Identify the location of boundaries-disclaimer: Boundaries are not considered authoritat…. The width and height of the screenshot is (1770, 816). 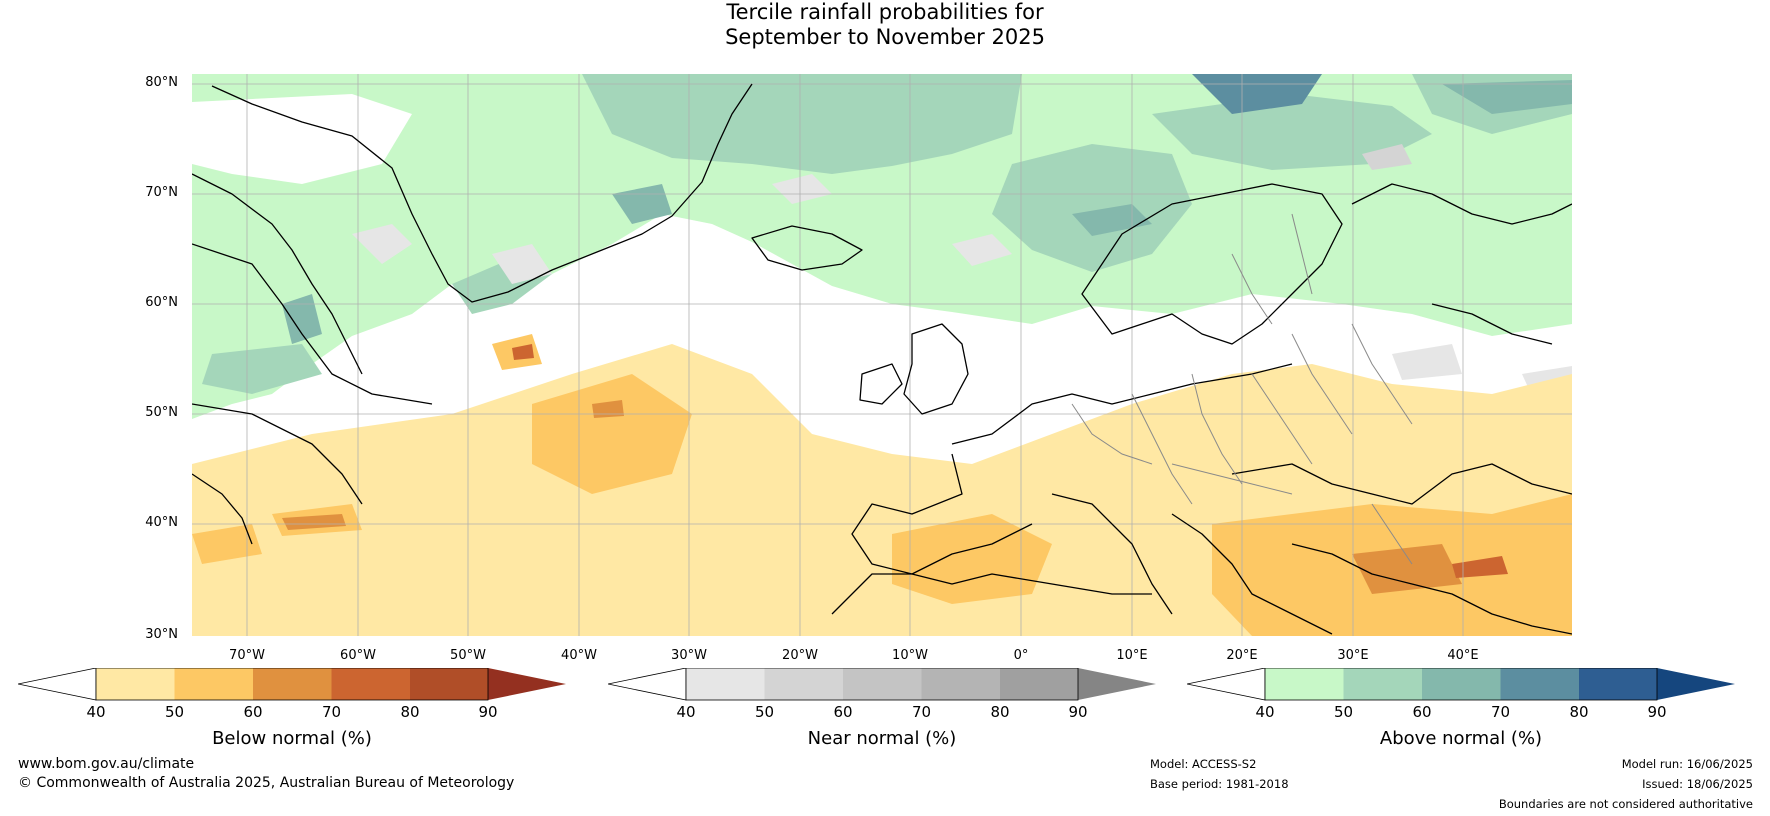
(1625, 804).